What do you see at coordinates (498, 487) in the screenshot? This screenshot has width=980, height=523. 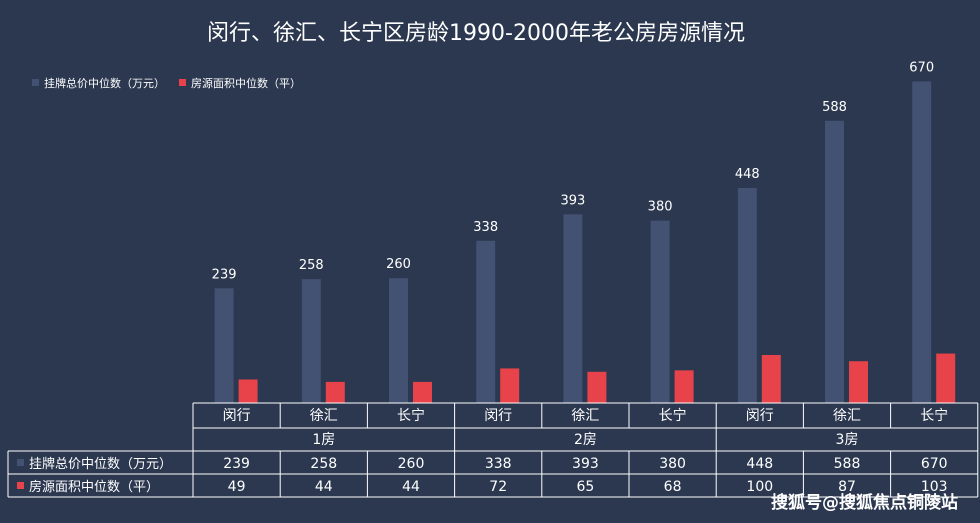 I see `table-value: 72` at bounding box center [498, 487].